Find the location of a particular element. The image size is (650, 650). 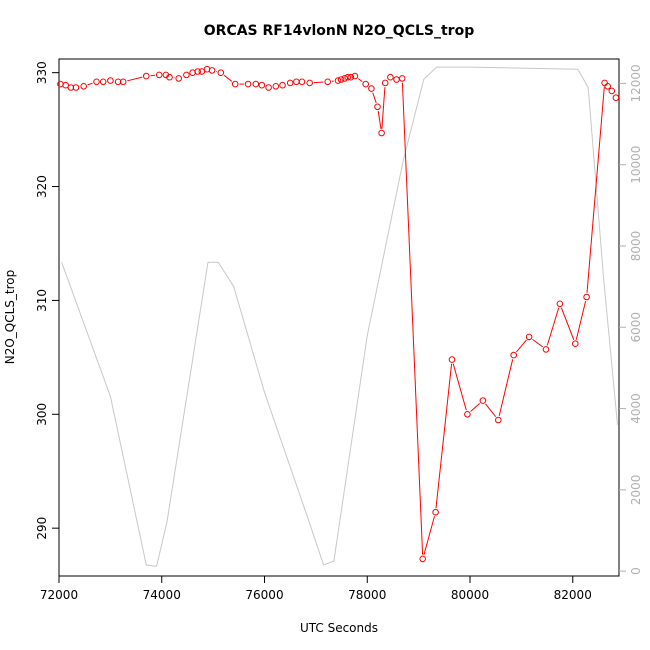

y2-tick-label: 6000 is located at coordinates (636, 327).